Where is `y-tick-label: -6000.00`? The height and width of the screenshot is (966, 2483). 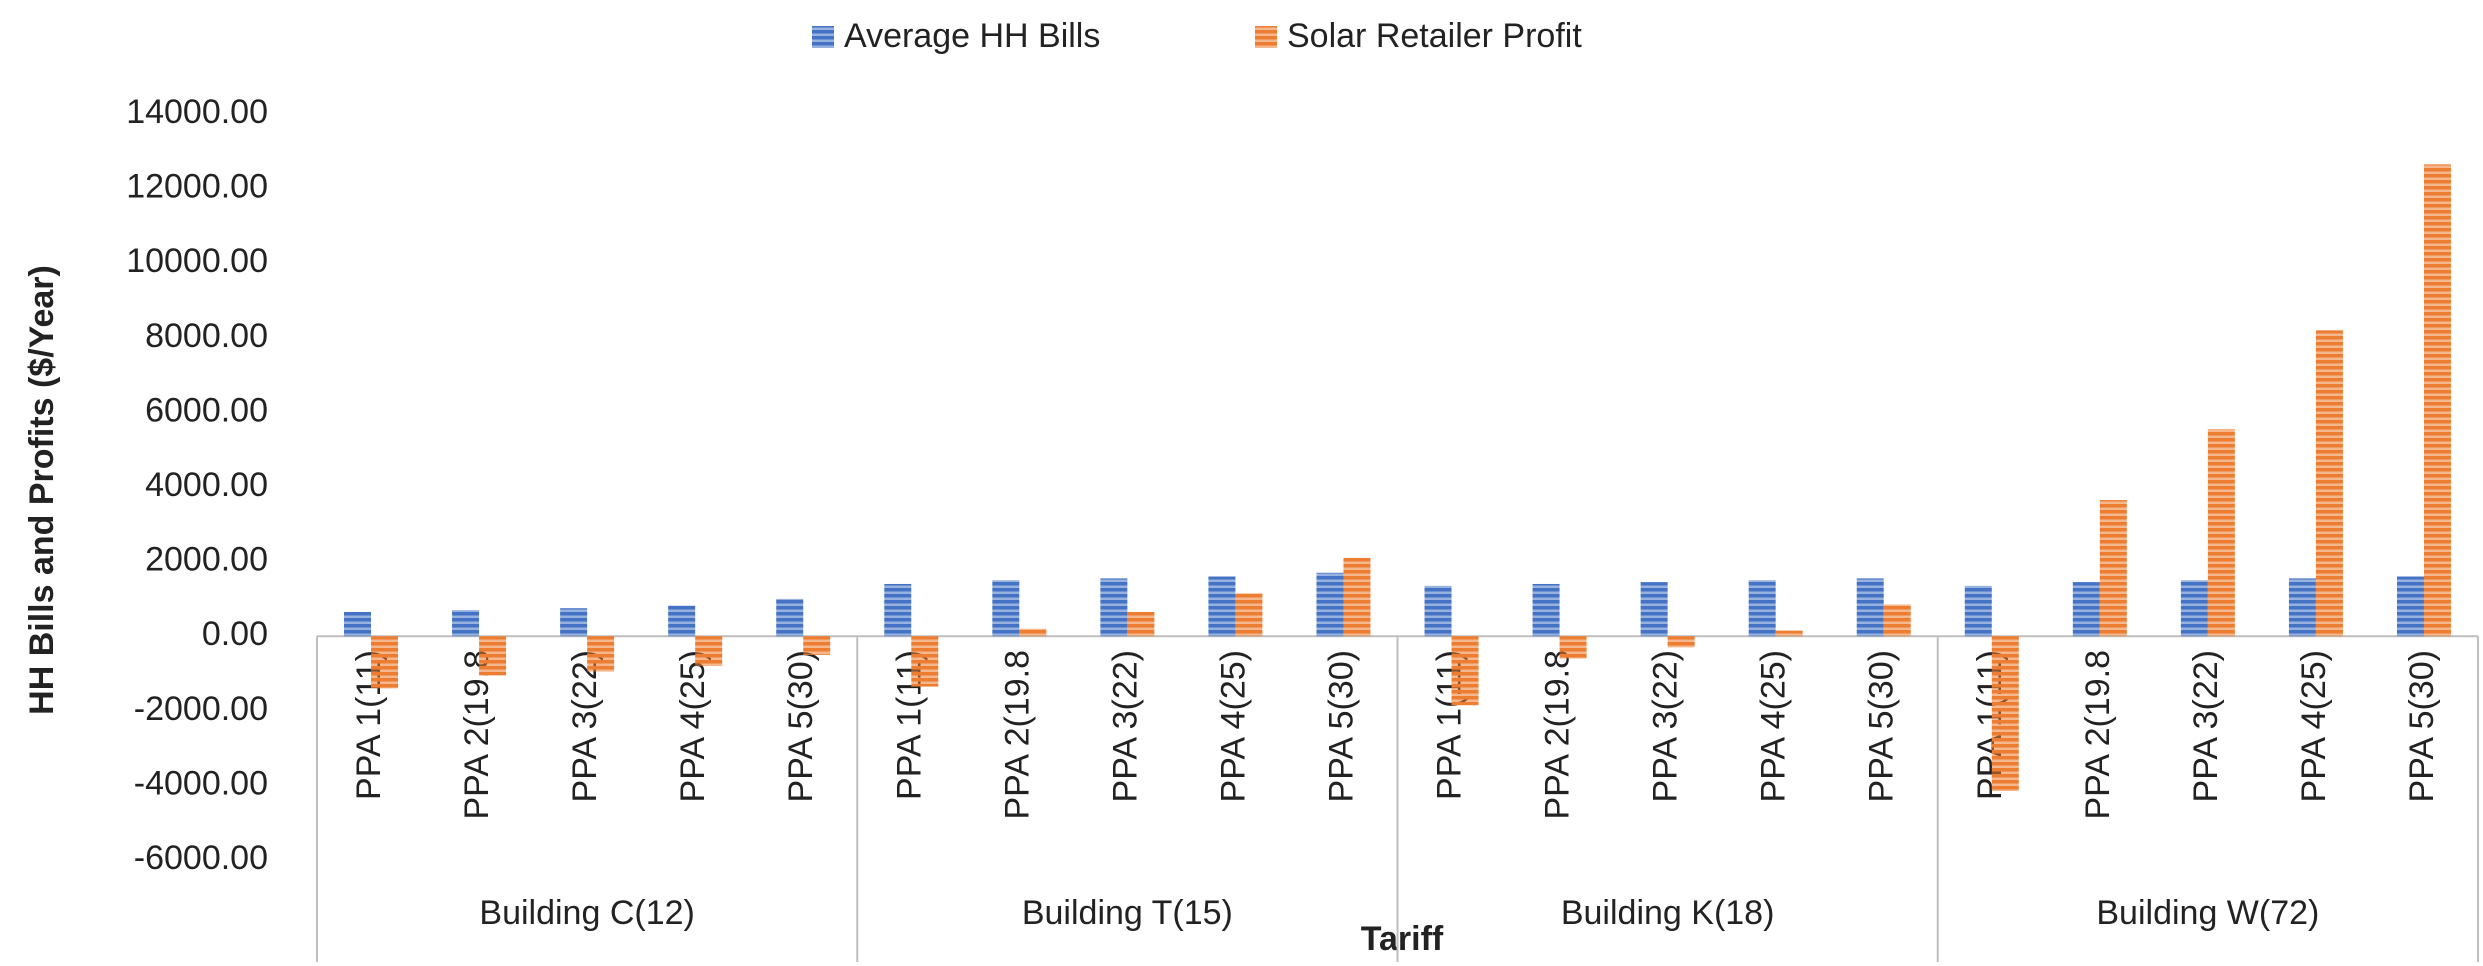 y-tick-label: -6000.00 is located at coordinates (201, 858).